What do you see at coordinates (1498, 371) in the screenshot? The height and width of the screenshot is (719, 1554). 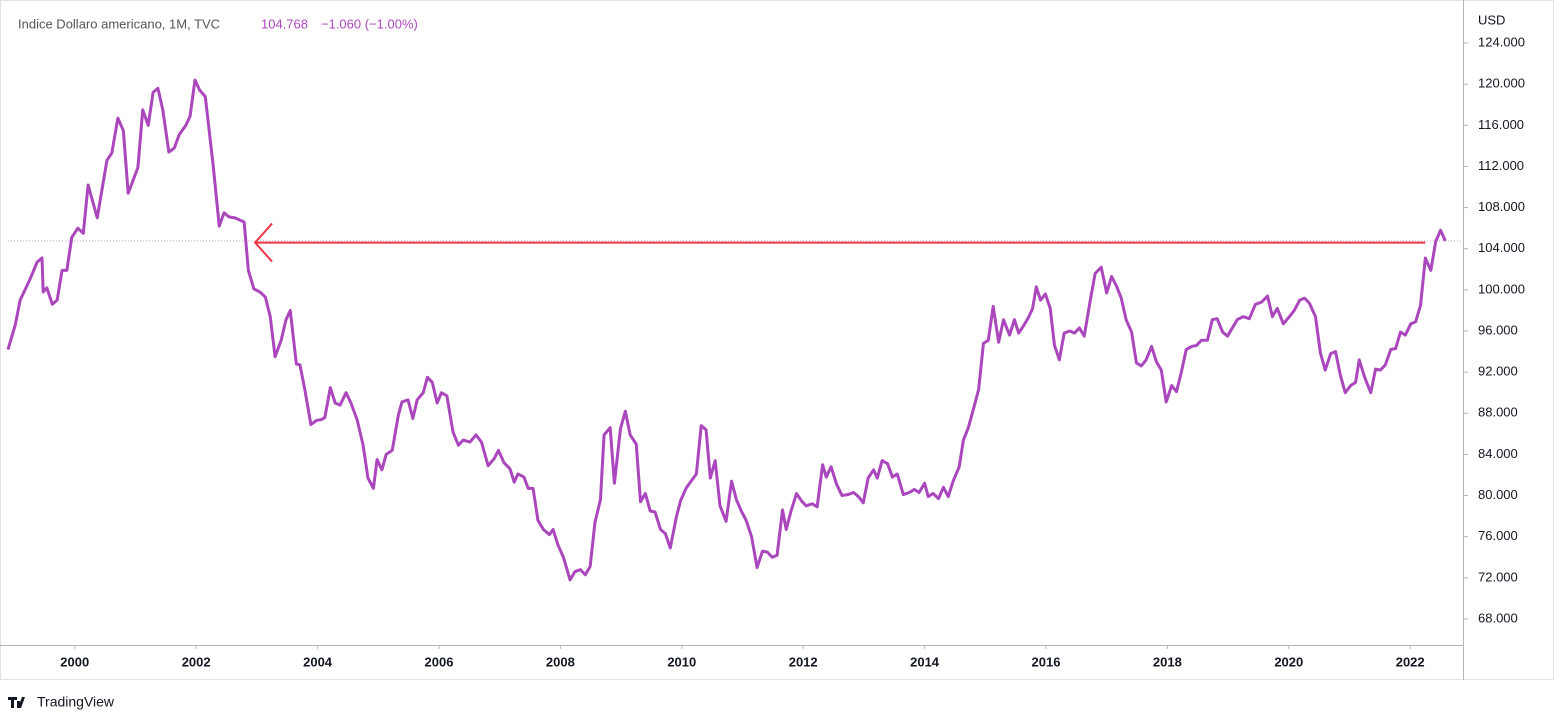 I see `y-tick-label: 92.000` at bounding box center [1498, 371].